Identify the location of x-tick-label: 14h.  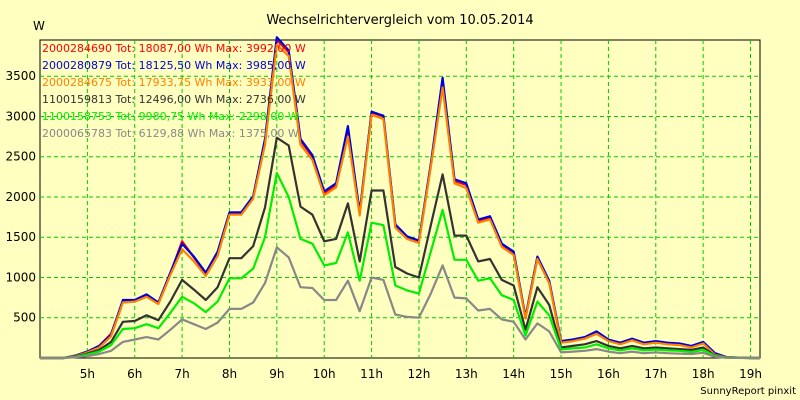
(513, 374).